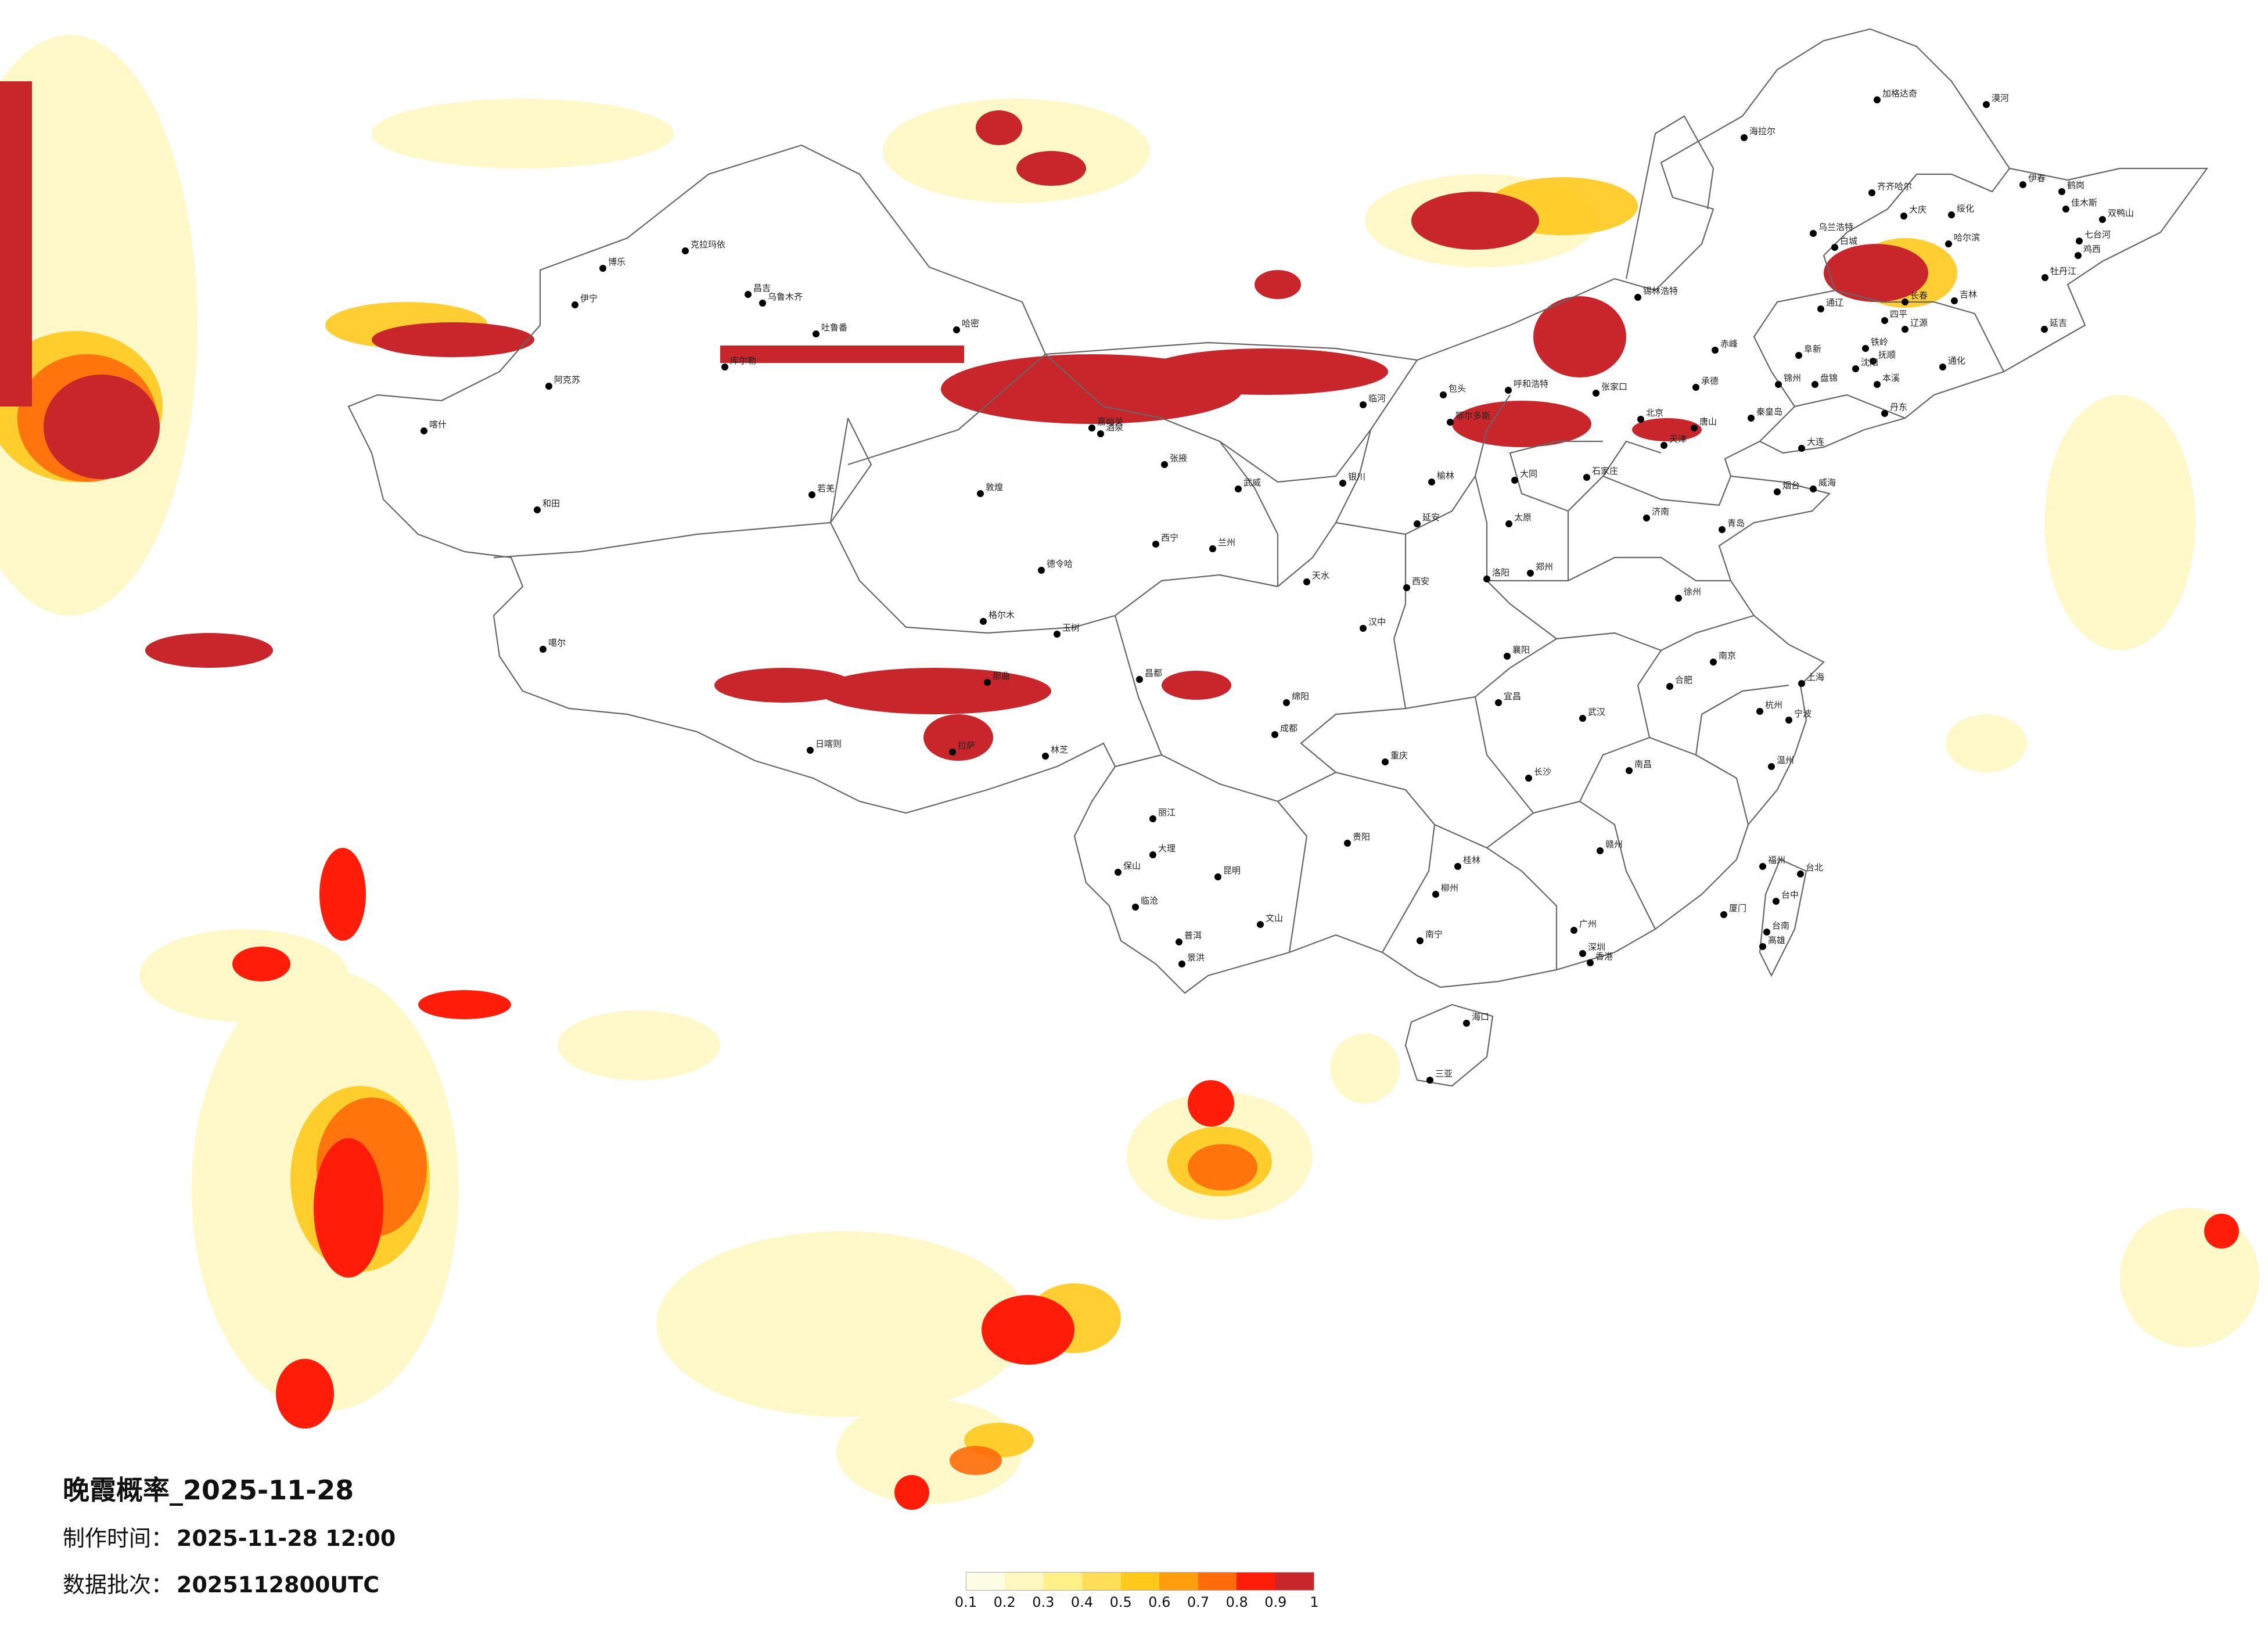 The height and width of the screenshot is (1626, 2268). What do you see at coordinates (1531, 384) in the screenshot?
I see `city-label: 呼和浩特` at bounding box center [1531, 384].